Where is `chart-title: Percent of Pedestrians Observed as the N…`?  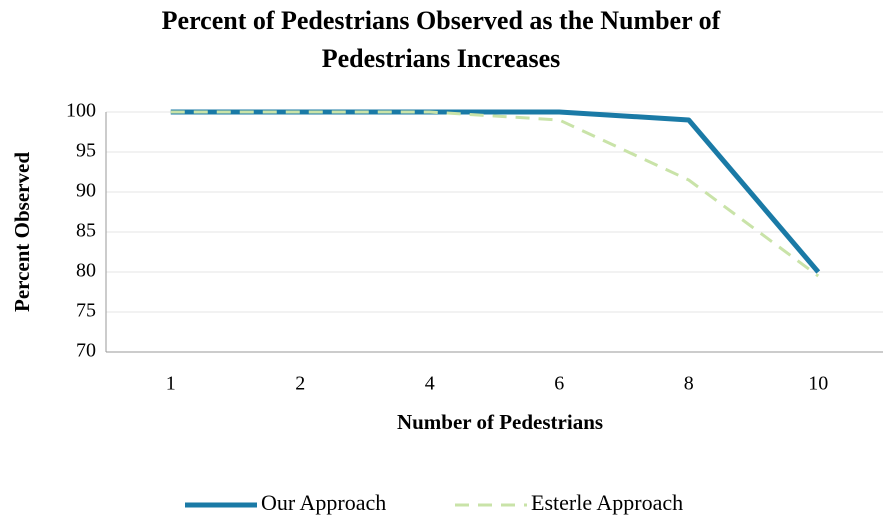 chart-title: Percent of Pedestrians Observed as the N… is located at coordinates (441, 39).